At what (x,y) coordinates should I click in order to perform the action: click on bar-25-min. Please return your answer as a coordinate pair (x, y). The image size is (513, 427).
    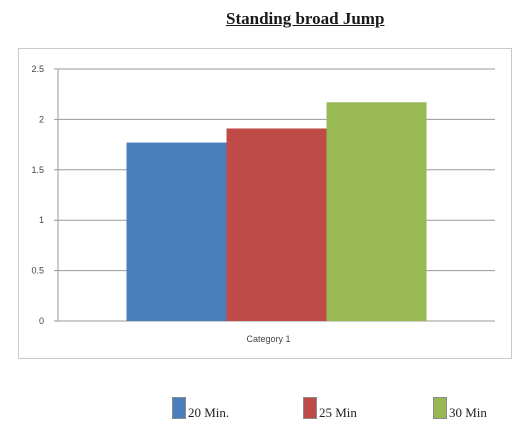
    Looking at the image, I should click on (276, 224).